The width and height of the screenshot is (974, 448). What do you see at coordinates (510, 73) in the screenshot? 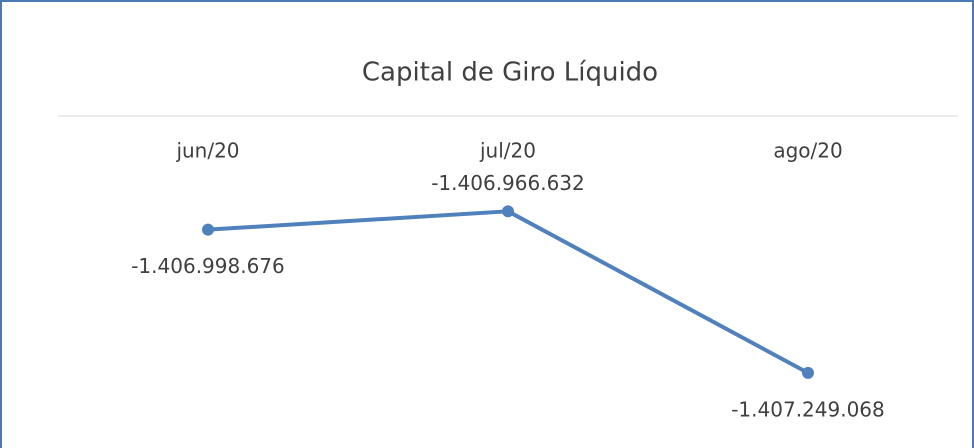
I see `chart-title: Capital de Giro Líquido` at bounding box center [510, 73].